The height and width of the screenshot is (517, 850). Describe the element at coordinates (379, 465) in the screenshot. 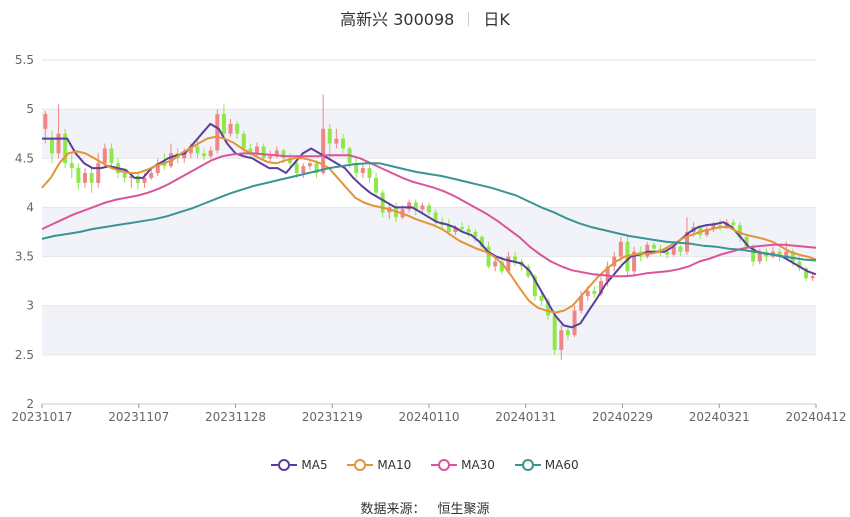

I see `legend-item-ma10: MA10` at that location.